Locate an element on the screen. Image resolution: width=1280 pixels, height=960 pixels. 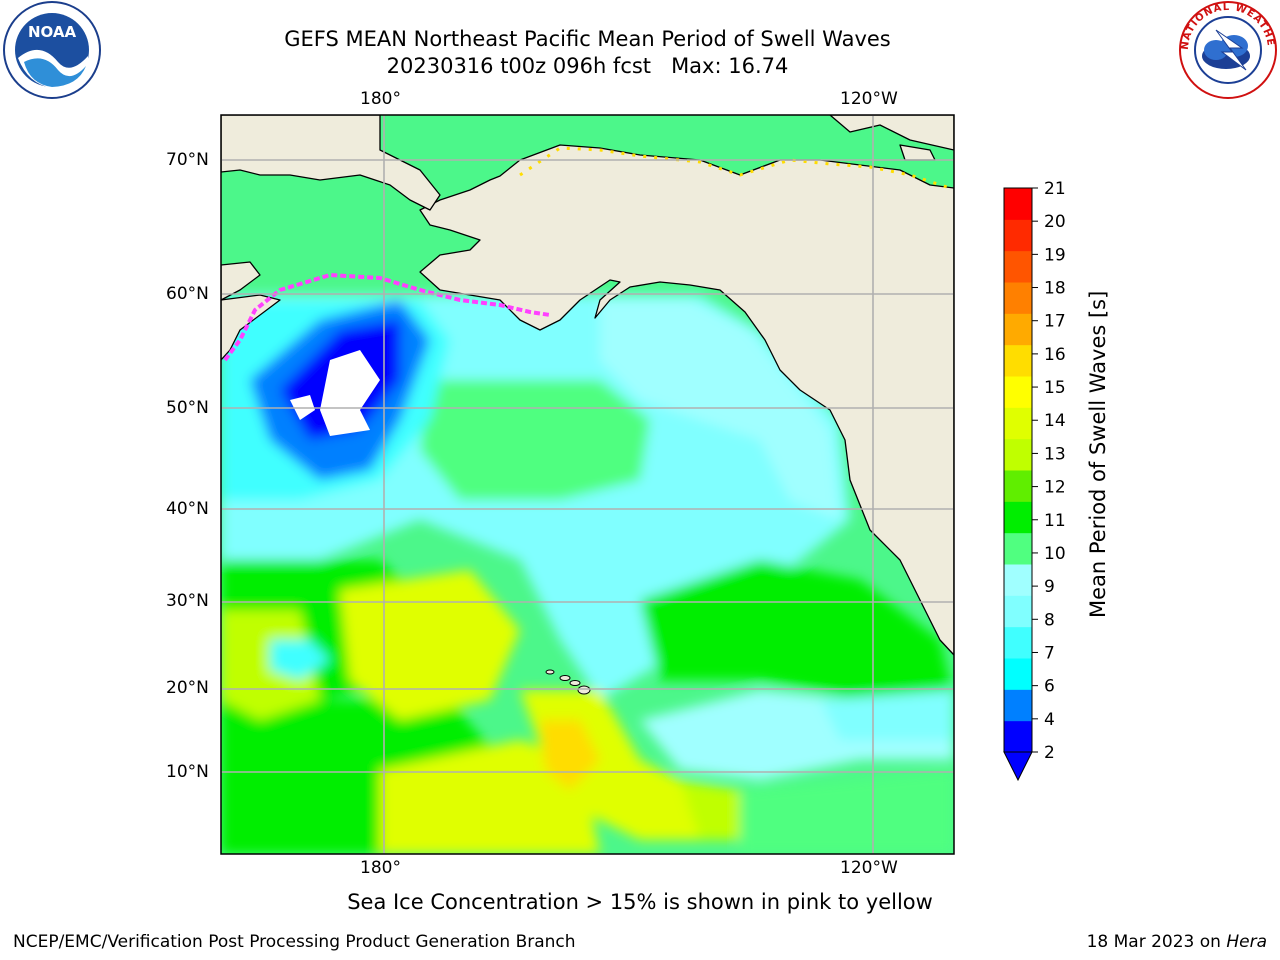
lon-label-top-180: 180° is located at coordinates (380, 99).